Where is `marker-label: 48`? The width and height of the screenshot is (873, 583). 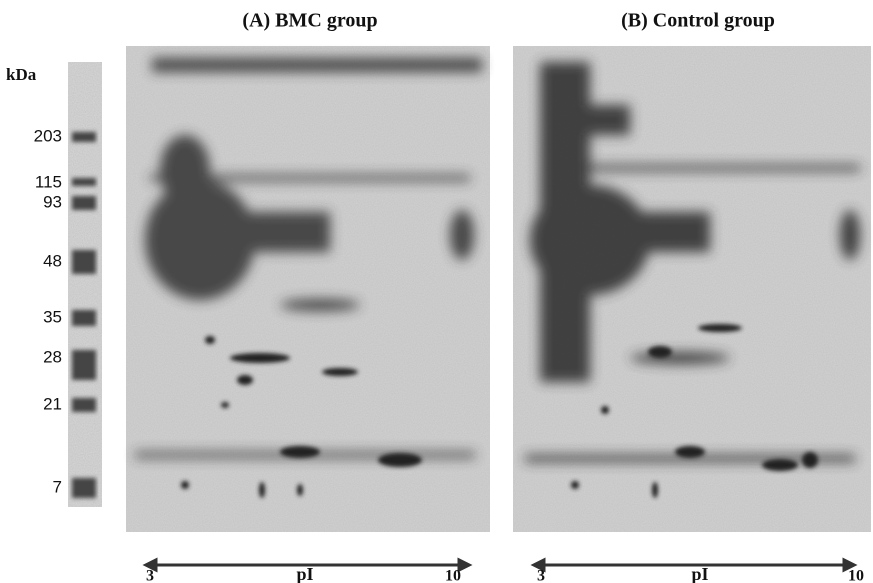
marker-label: 48 is located at coordinates (52, 260).